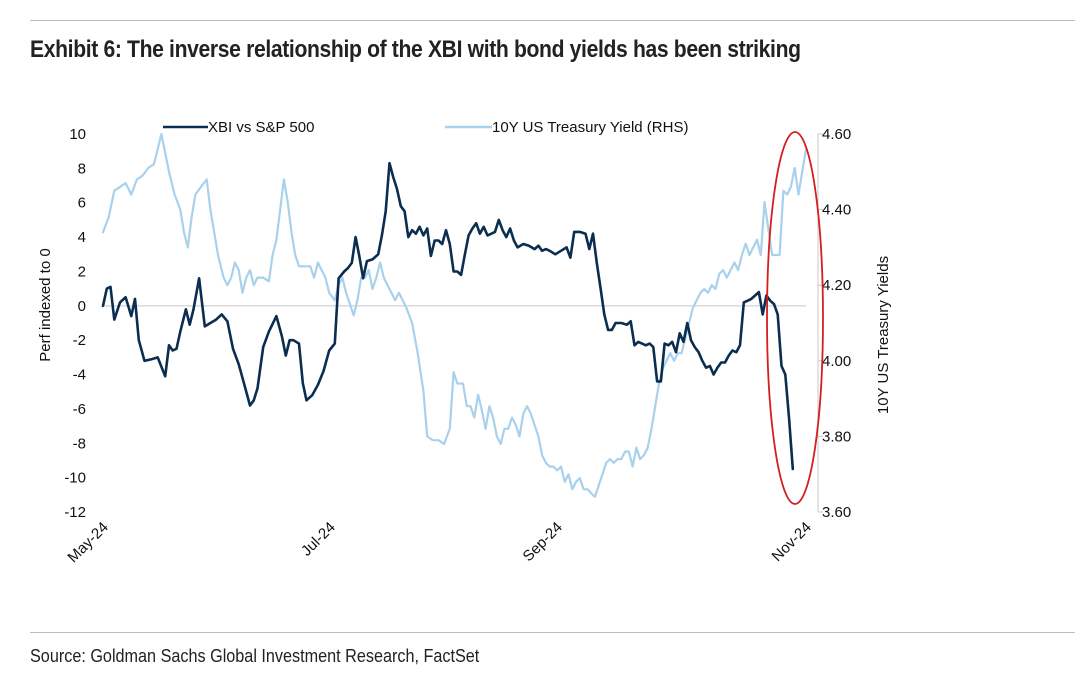 The height and width of the screenshot is (686, 1080). Describe the element at coordinates (82, 168) in the screenshot. I see `left-tick-label: 8` at that location.